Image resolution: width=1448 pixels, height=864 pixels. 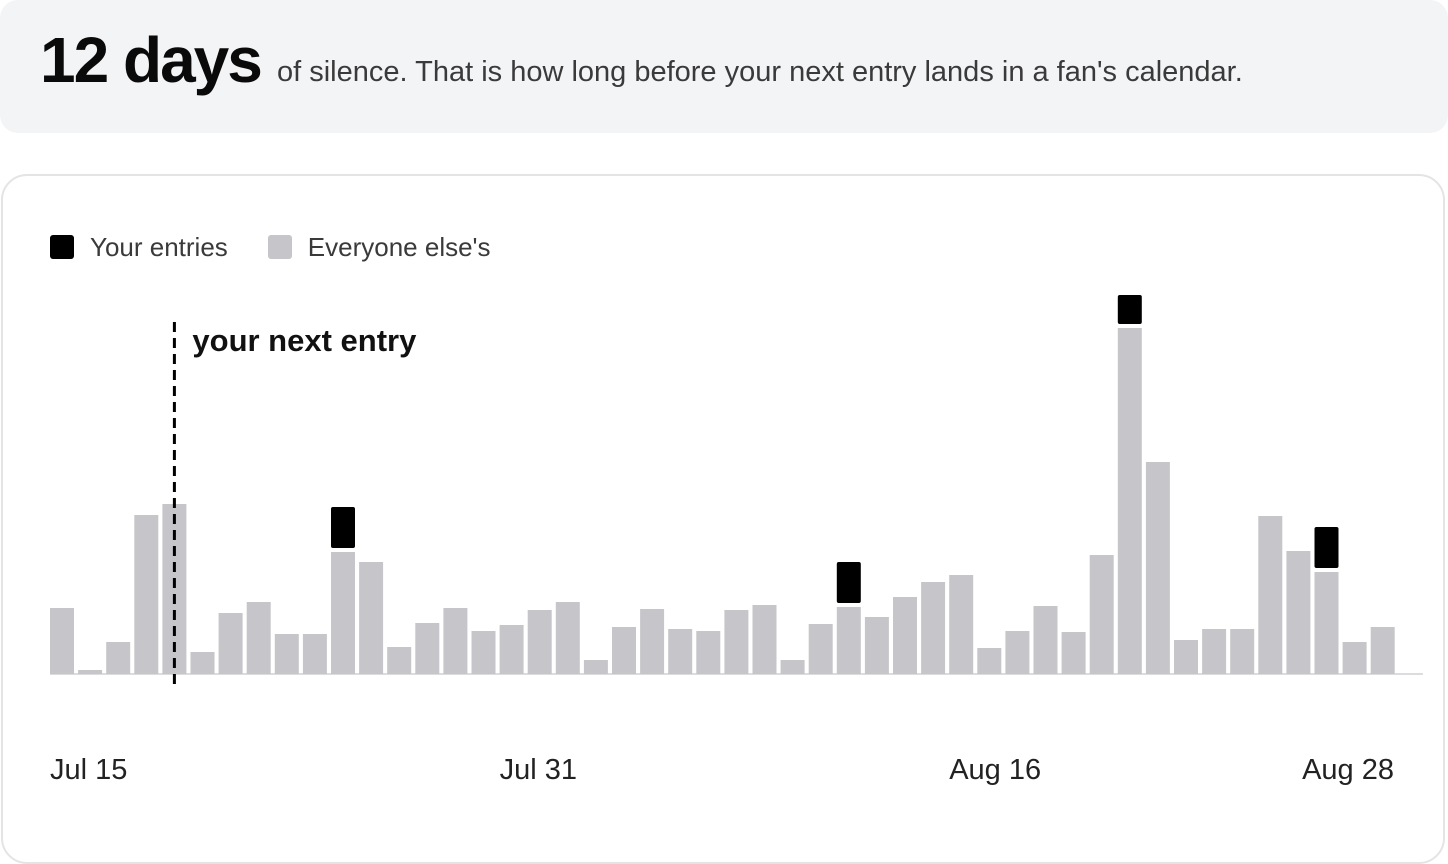 What do you see at coordinates (159, 246) in the screenshot?
I see `legend-label-yours: Your entries` at bounding box center [159, 246].